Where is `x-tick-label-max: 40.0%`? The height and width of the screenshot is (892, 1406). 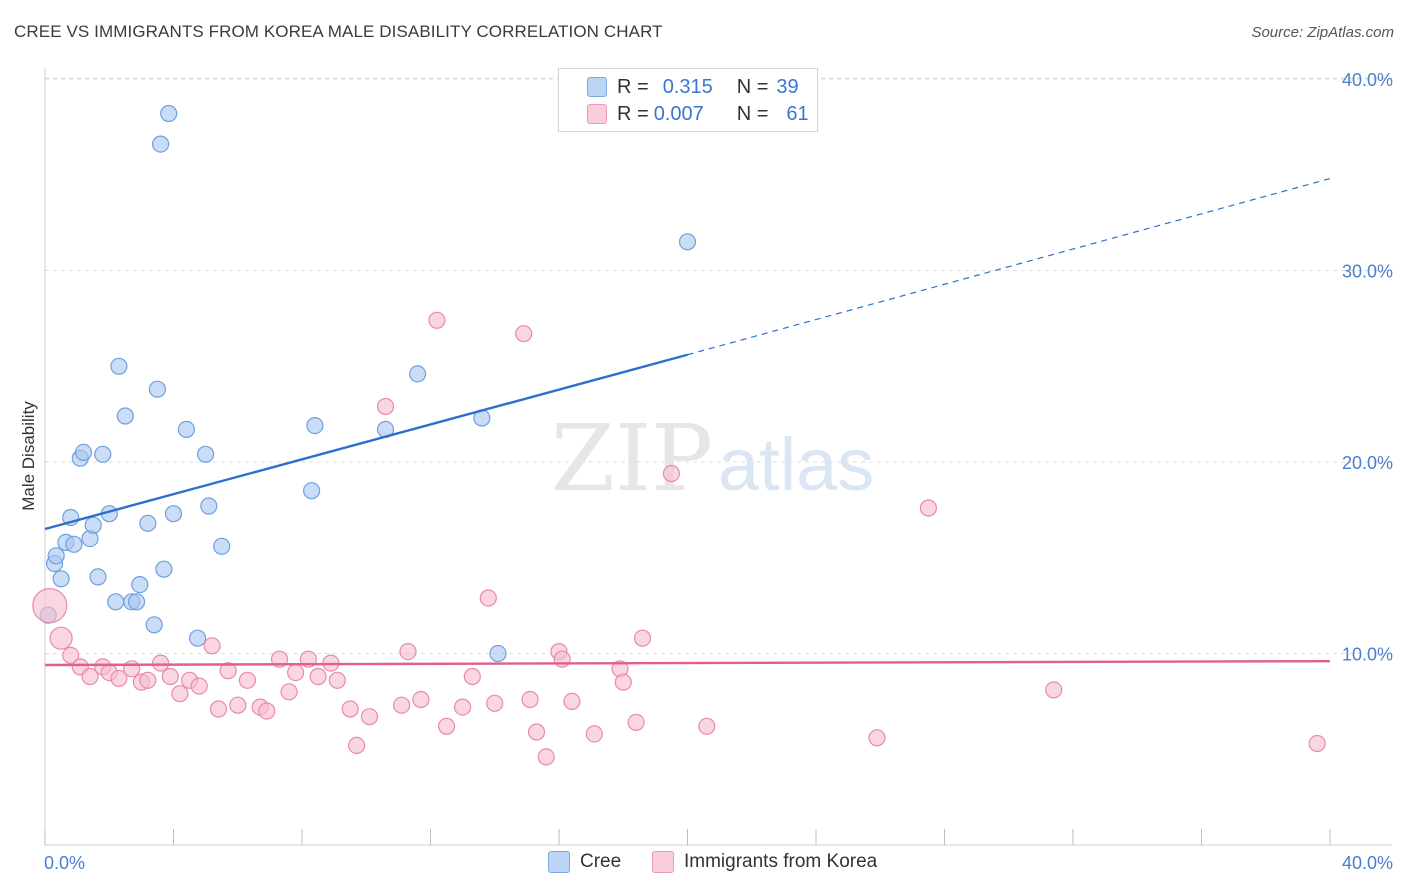
x-tick-label-max: 40.0% is located at coordinates (1367, 863).